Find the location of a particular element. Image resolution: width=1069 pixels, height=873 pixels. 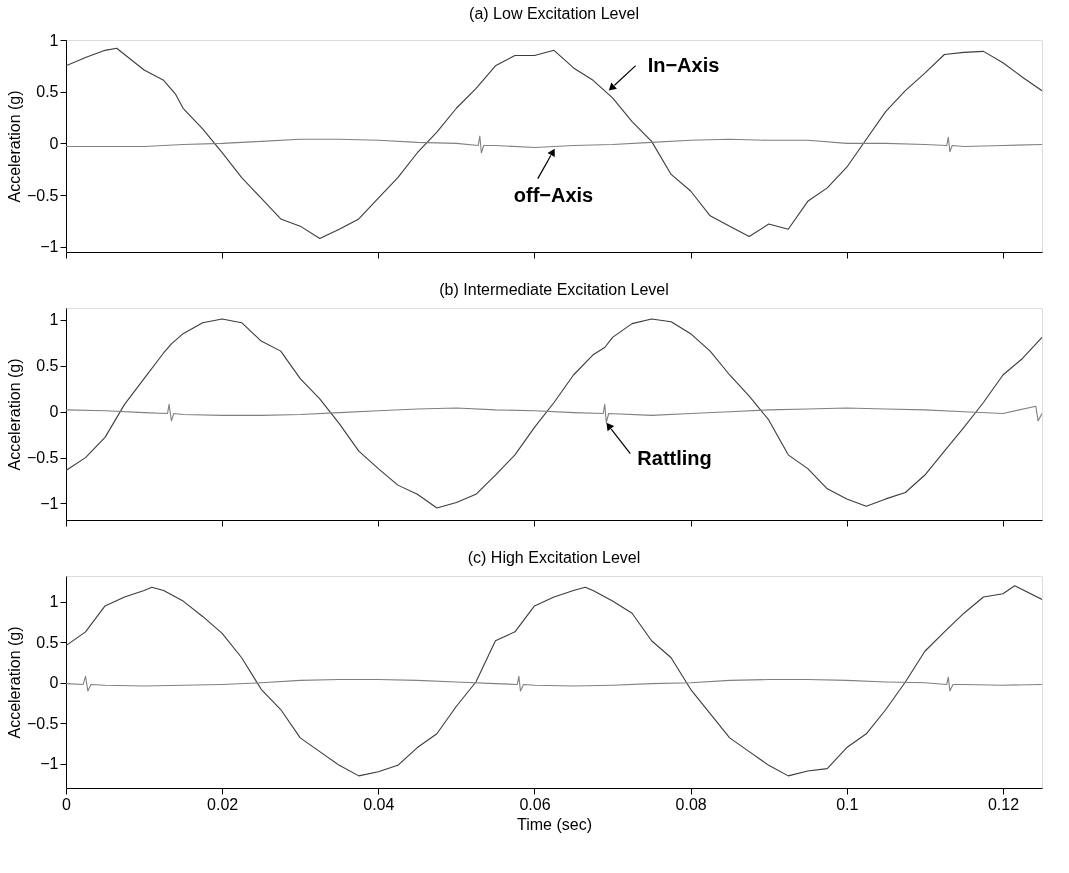

annotation: In−Axis is located at coordinates (683, 64).